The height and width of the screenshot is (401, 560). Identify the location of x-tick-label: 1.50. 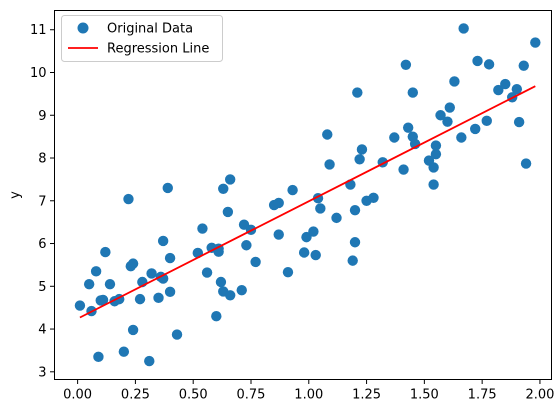
(424, 394).